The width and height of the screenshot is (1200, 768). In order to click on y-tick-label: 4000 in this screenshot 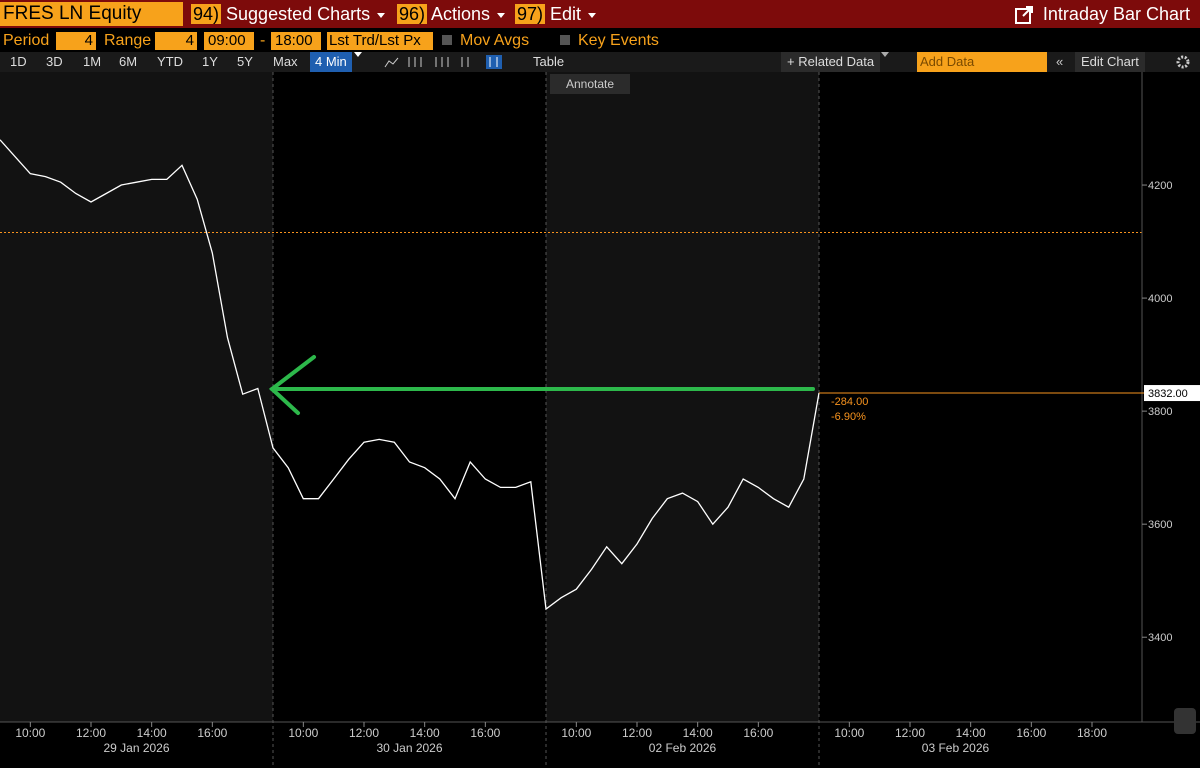, I will do `click(1160, 299)`.